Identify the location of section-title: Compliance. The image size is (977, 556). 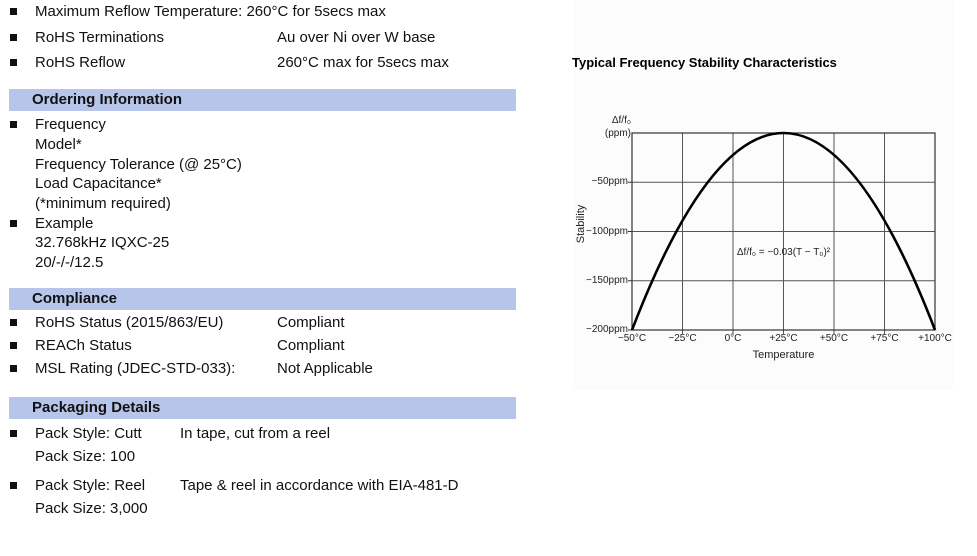
(75, 298).